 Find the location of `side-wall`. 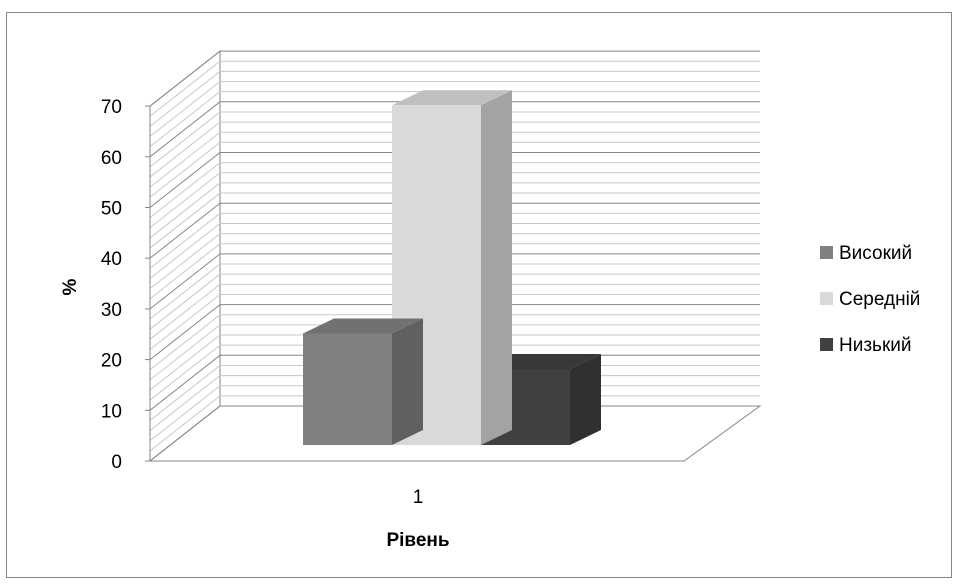

side-wall is located at coordinates (185, 256).